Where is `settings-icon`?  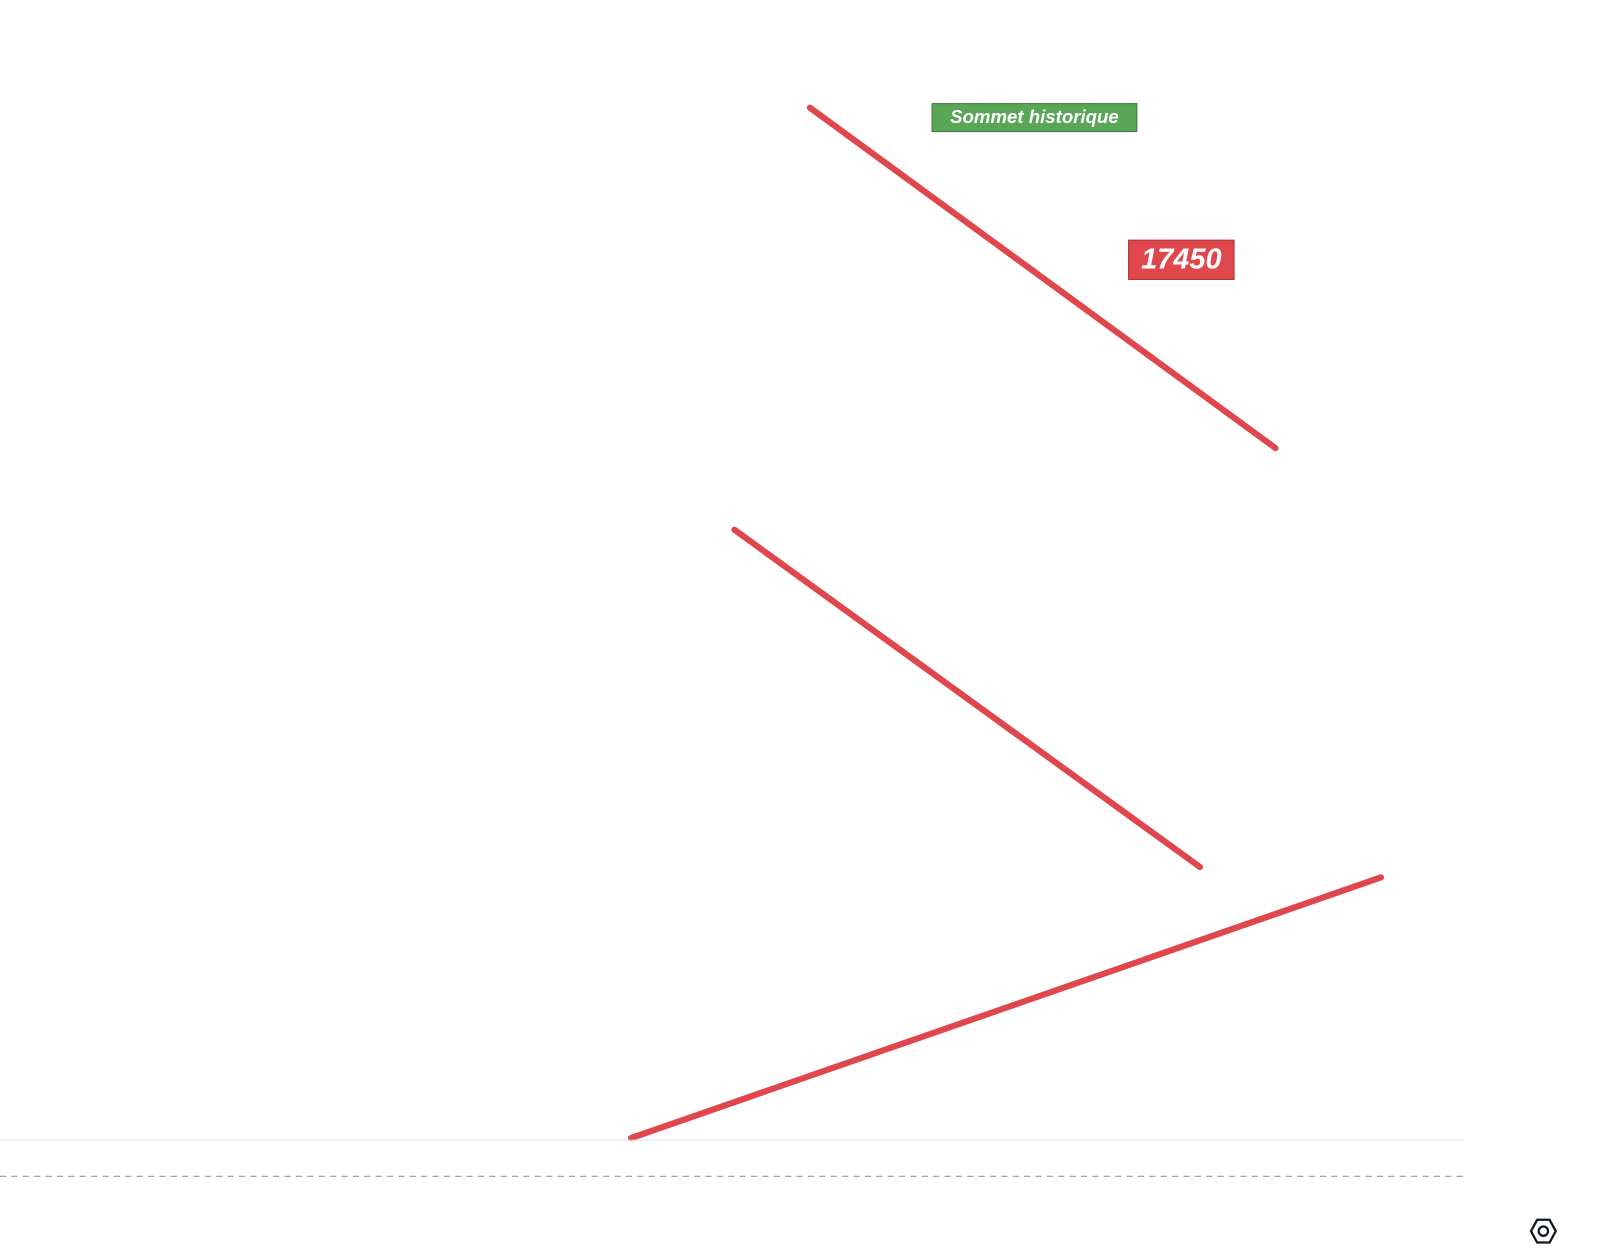 settings-icon is located at coordinates (1543, 1231).